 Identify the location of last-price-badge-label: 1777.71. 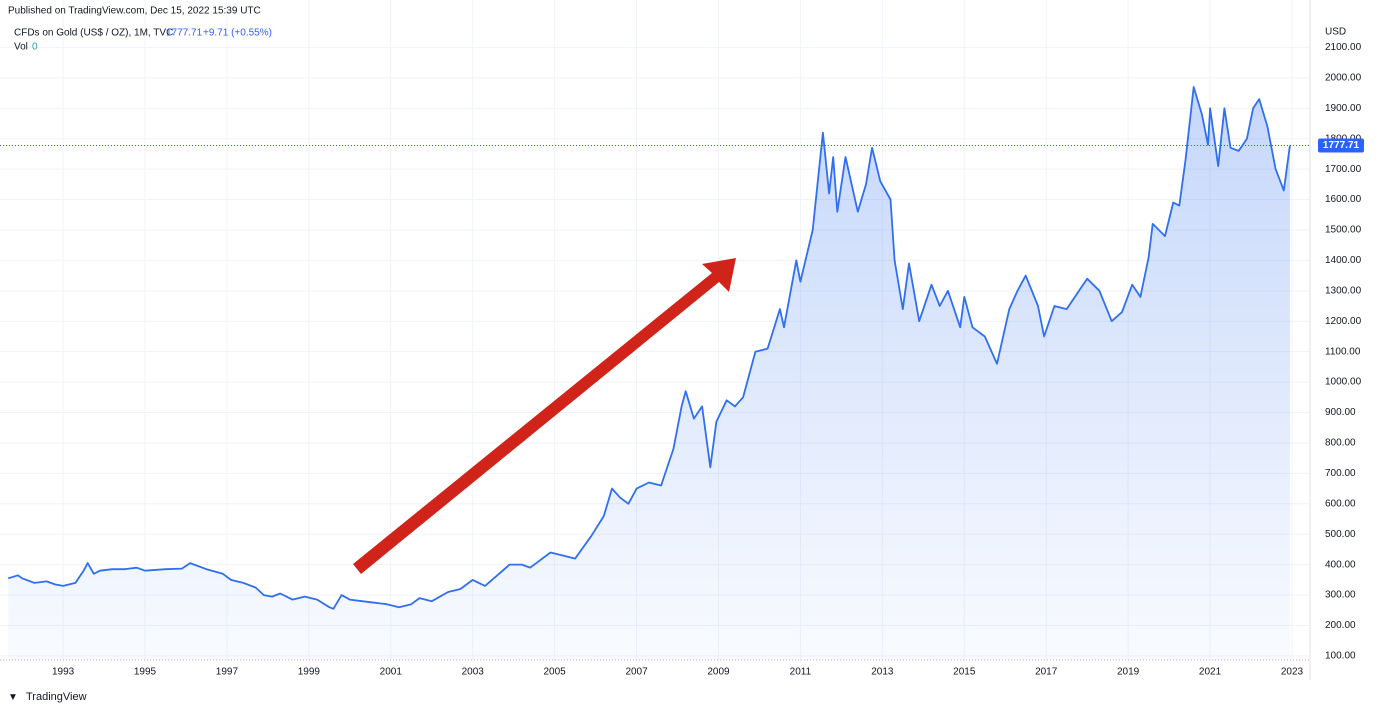
(1341, 145).